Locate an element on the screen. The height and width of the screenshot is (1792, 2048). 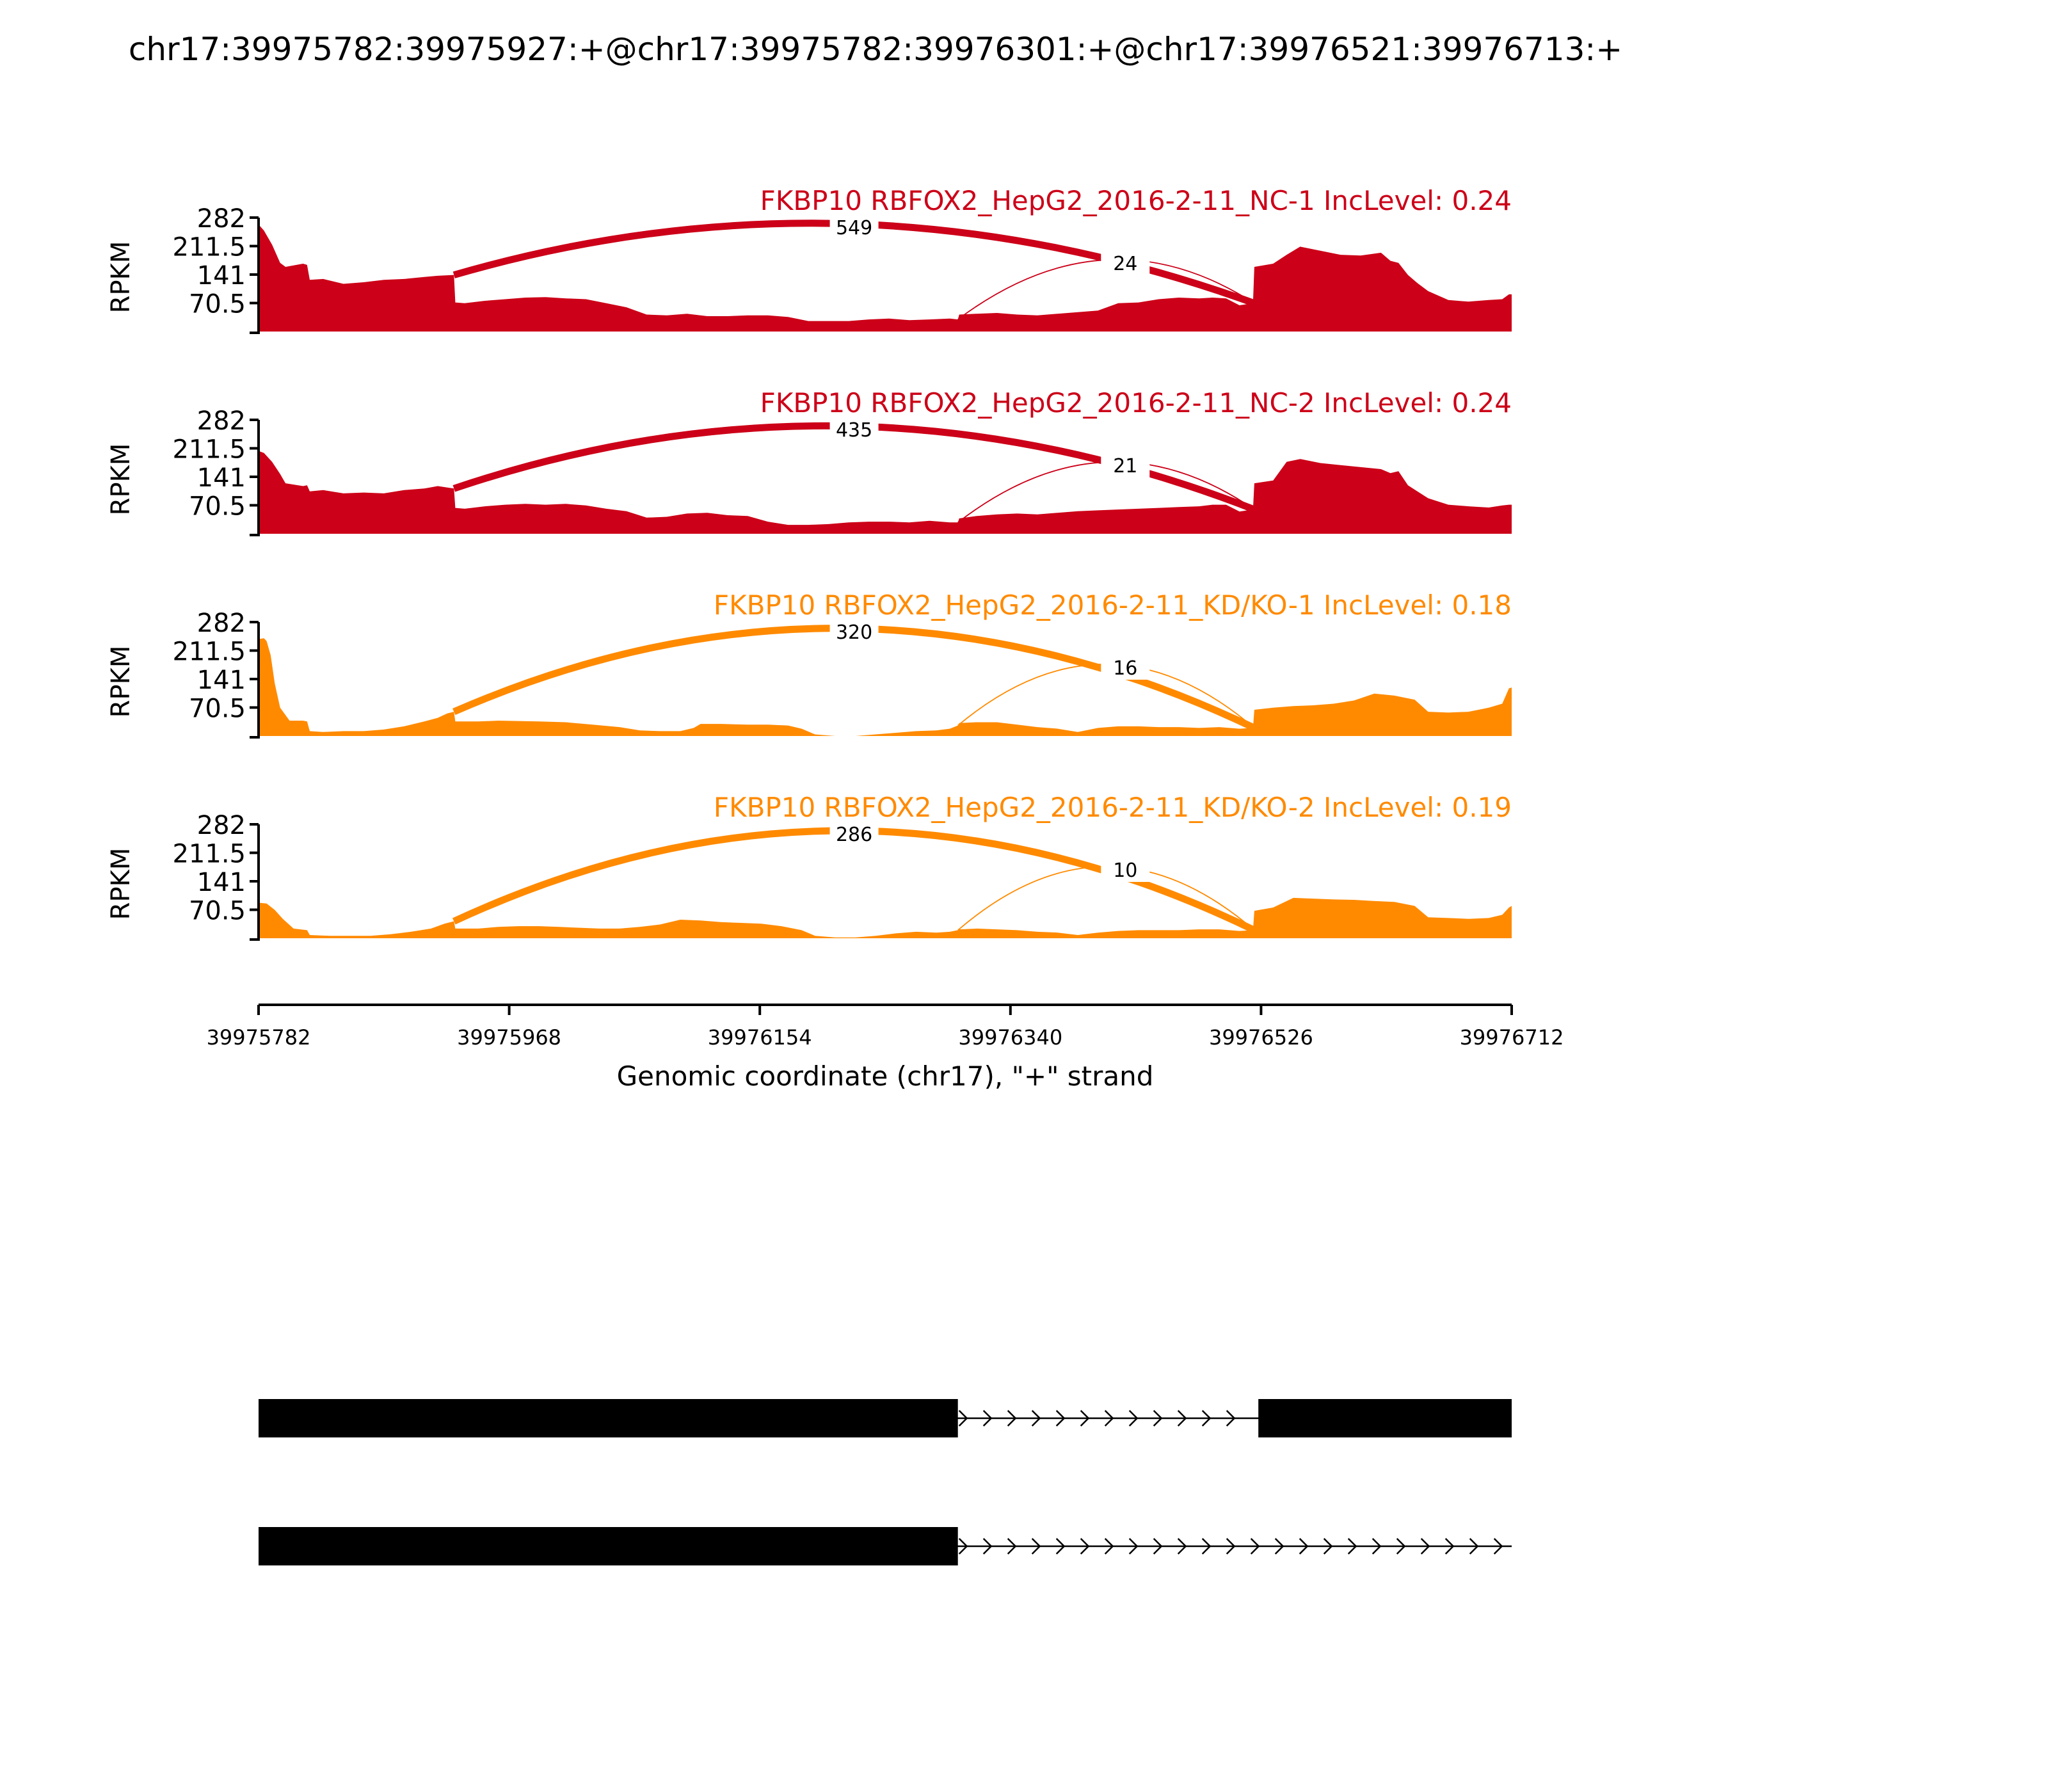
junction-label: 286 is located at coordinates (854, 835).